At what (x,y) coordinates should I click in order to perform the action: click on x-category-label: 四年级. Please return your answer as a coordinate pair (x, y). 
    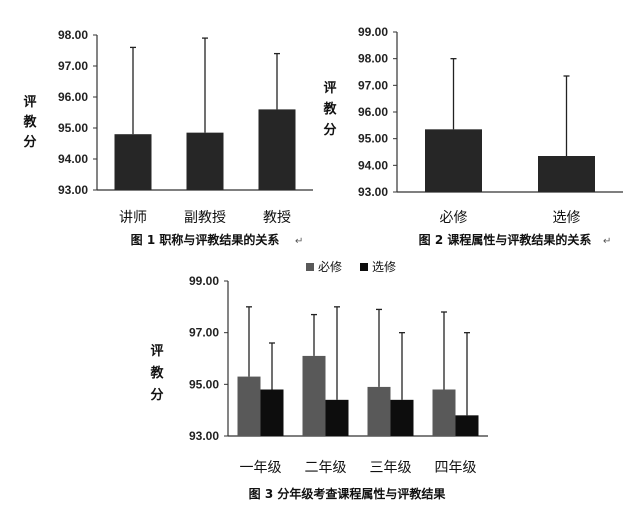
    Looking at the image, I should click on (456, 468).